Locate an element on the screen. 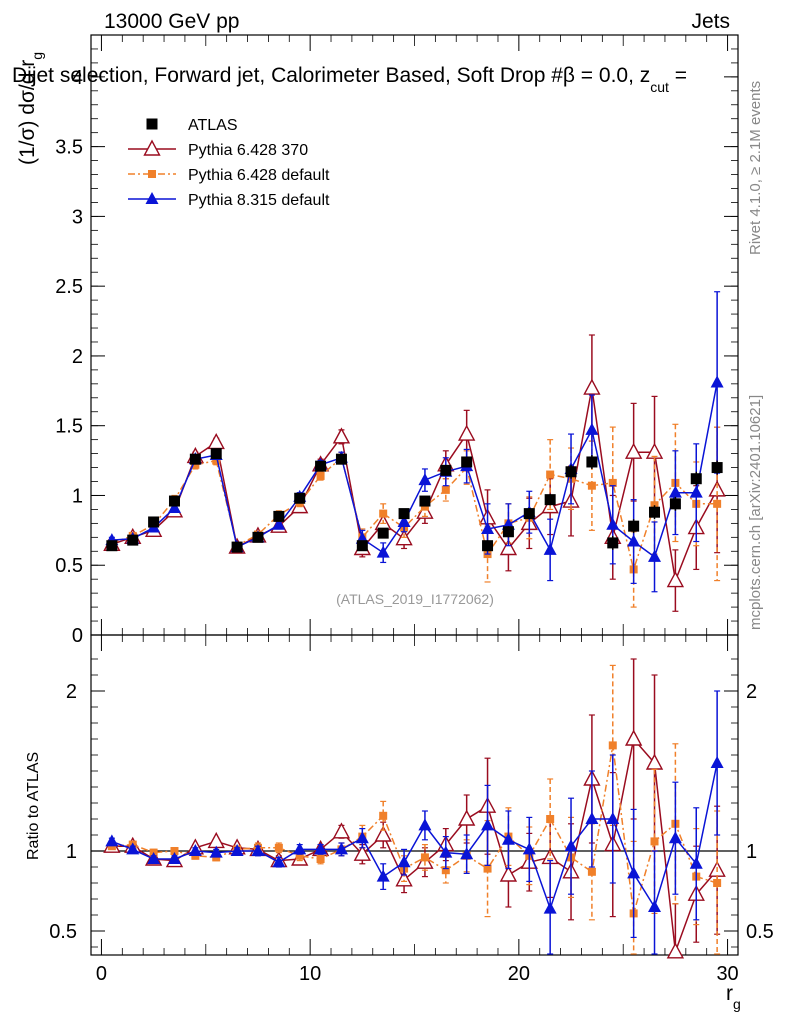  ratio-series-line-pythia-8-315-default is located at coordinates (414, 836).